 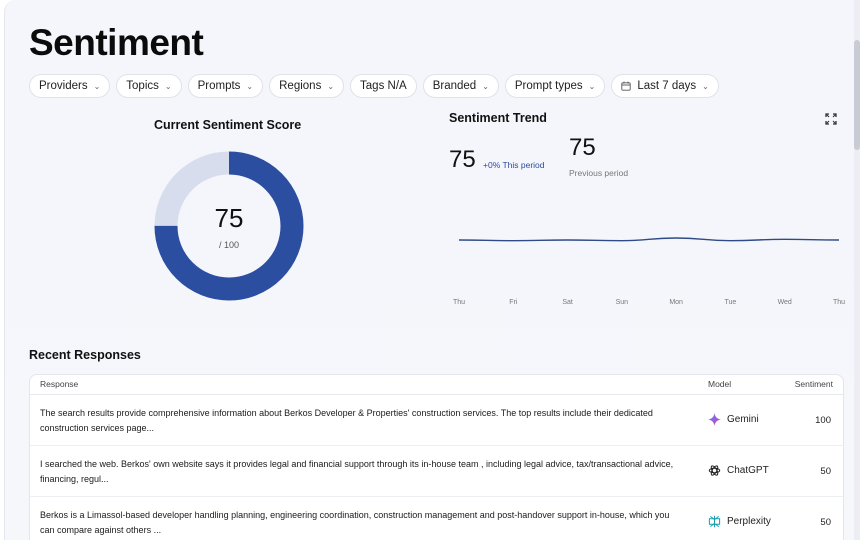 I want to click on trend-change: +0% This period, so click(x=514, y=165).